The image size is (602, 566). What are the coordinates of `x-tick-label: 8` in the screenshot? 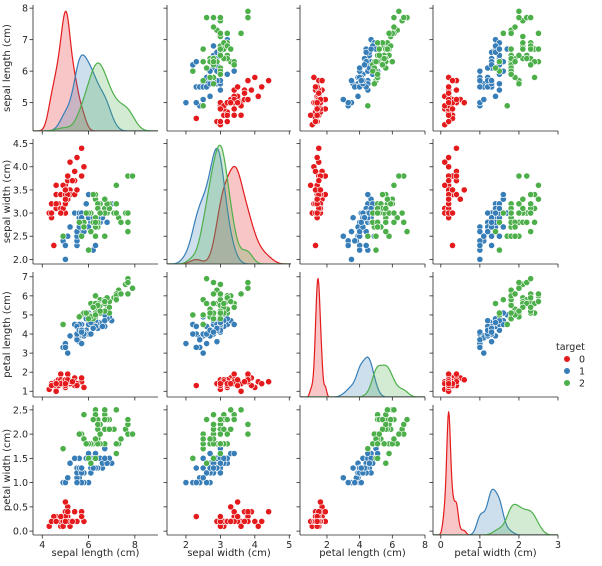 It's located at (425, 545).